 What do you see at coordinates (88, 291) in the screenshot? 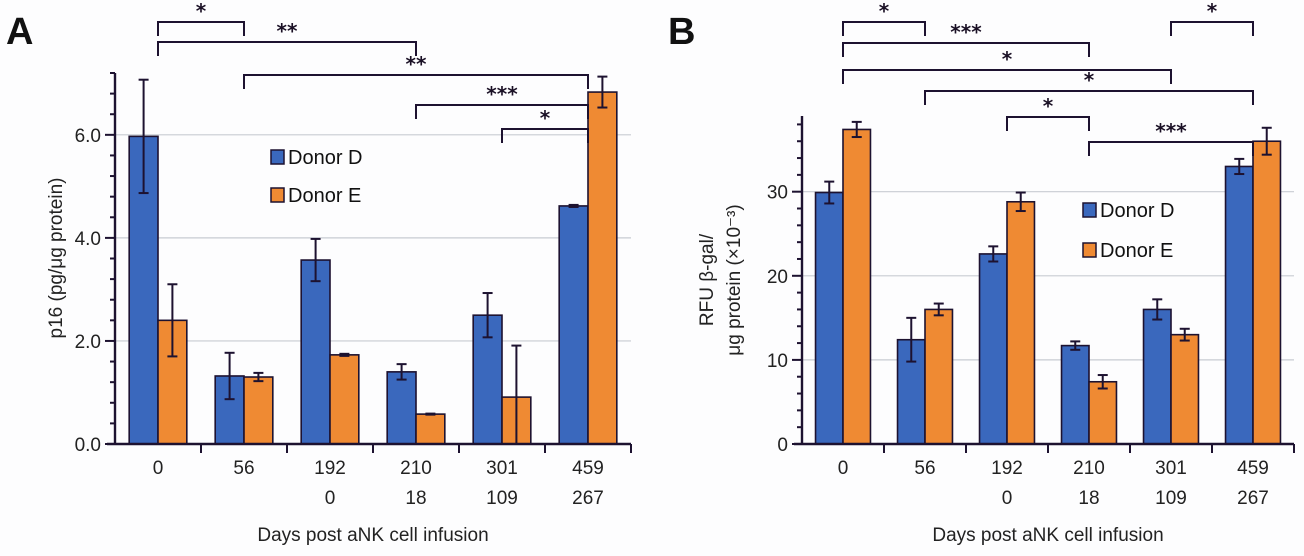
I see `panel-a-y-tick-labels: 0.0 2.0 4.0 6.0` at bounding box center [88, 291].